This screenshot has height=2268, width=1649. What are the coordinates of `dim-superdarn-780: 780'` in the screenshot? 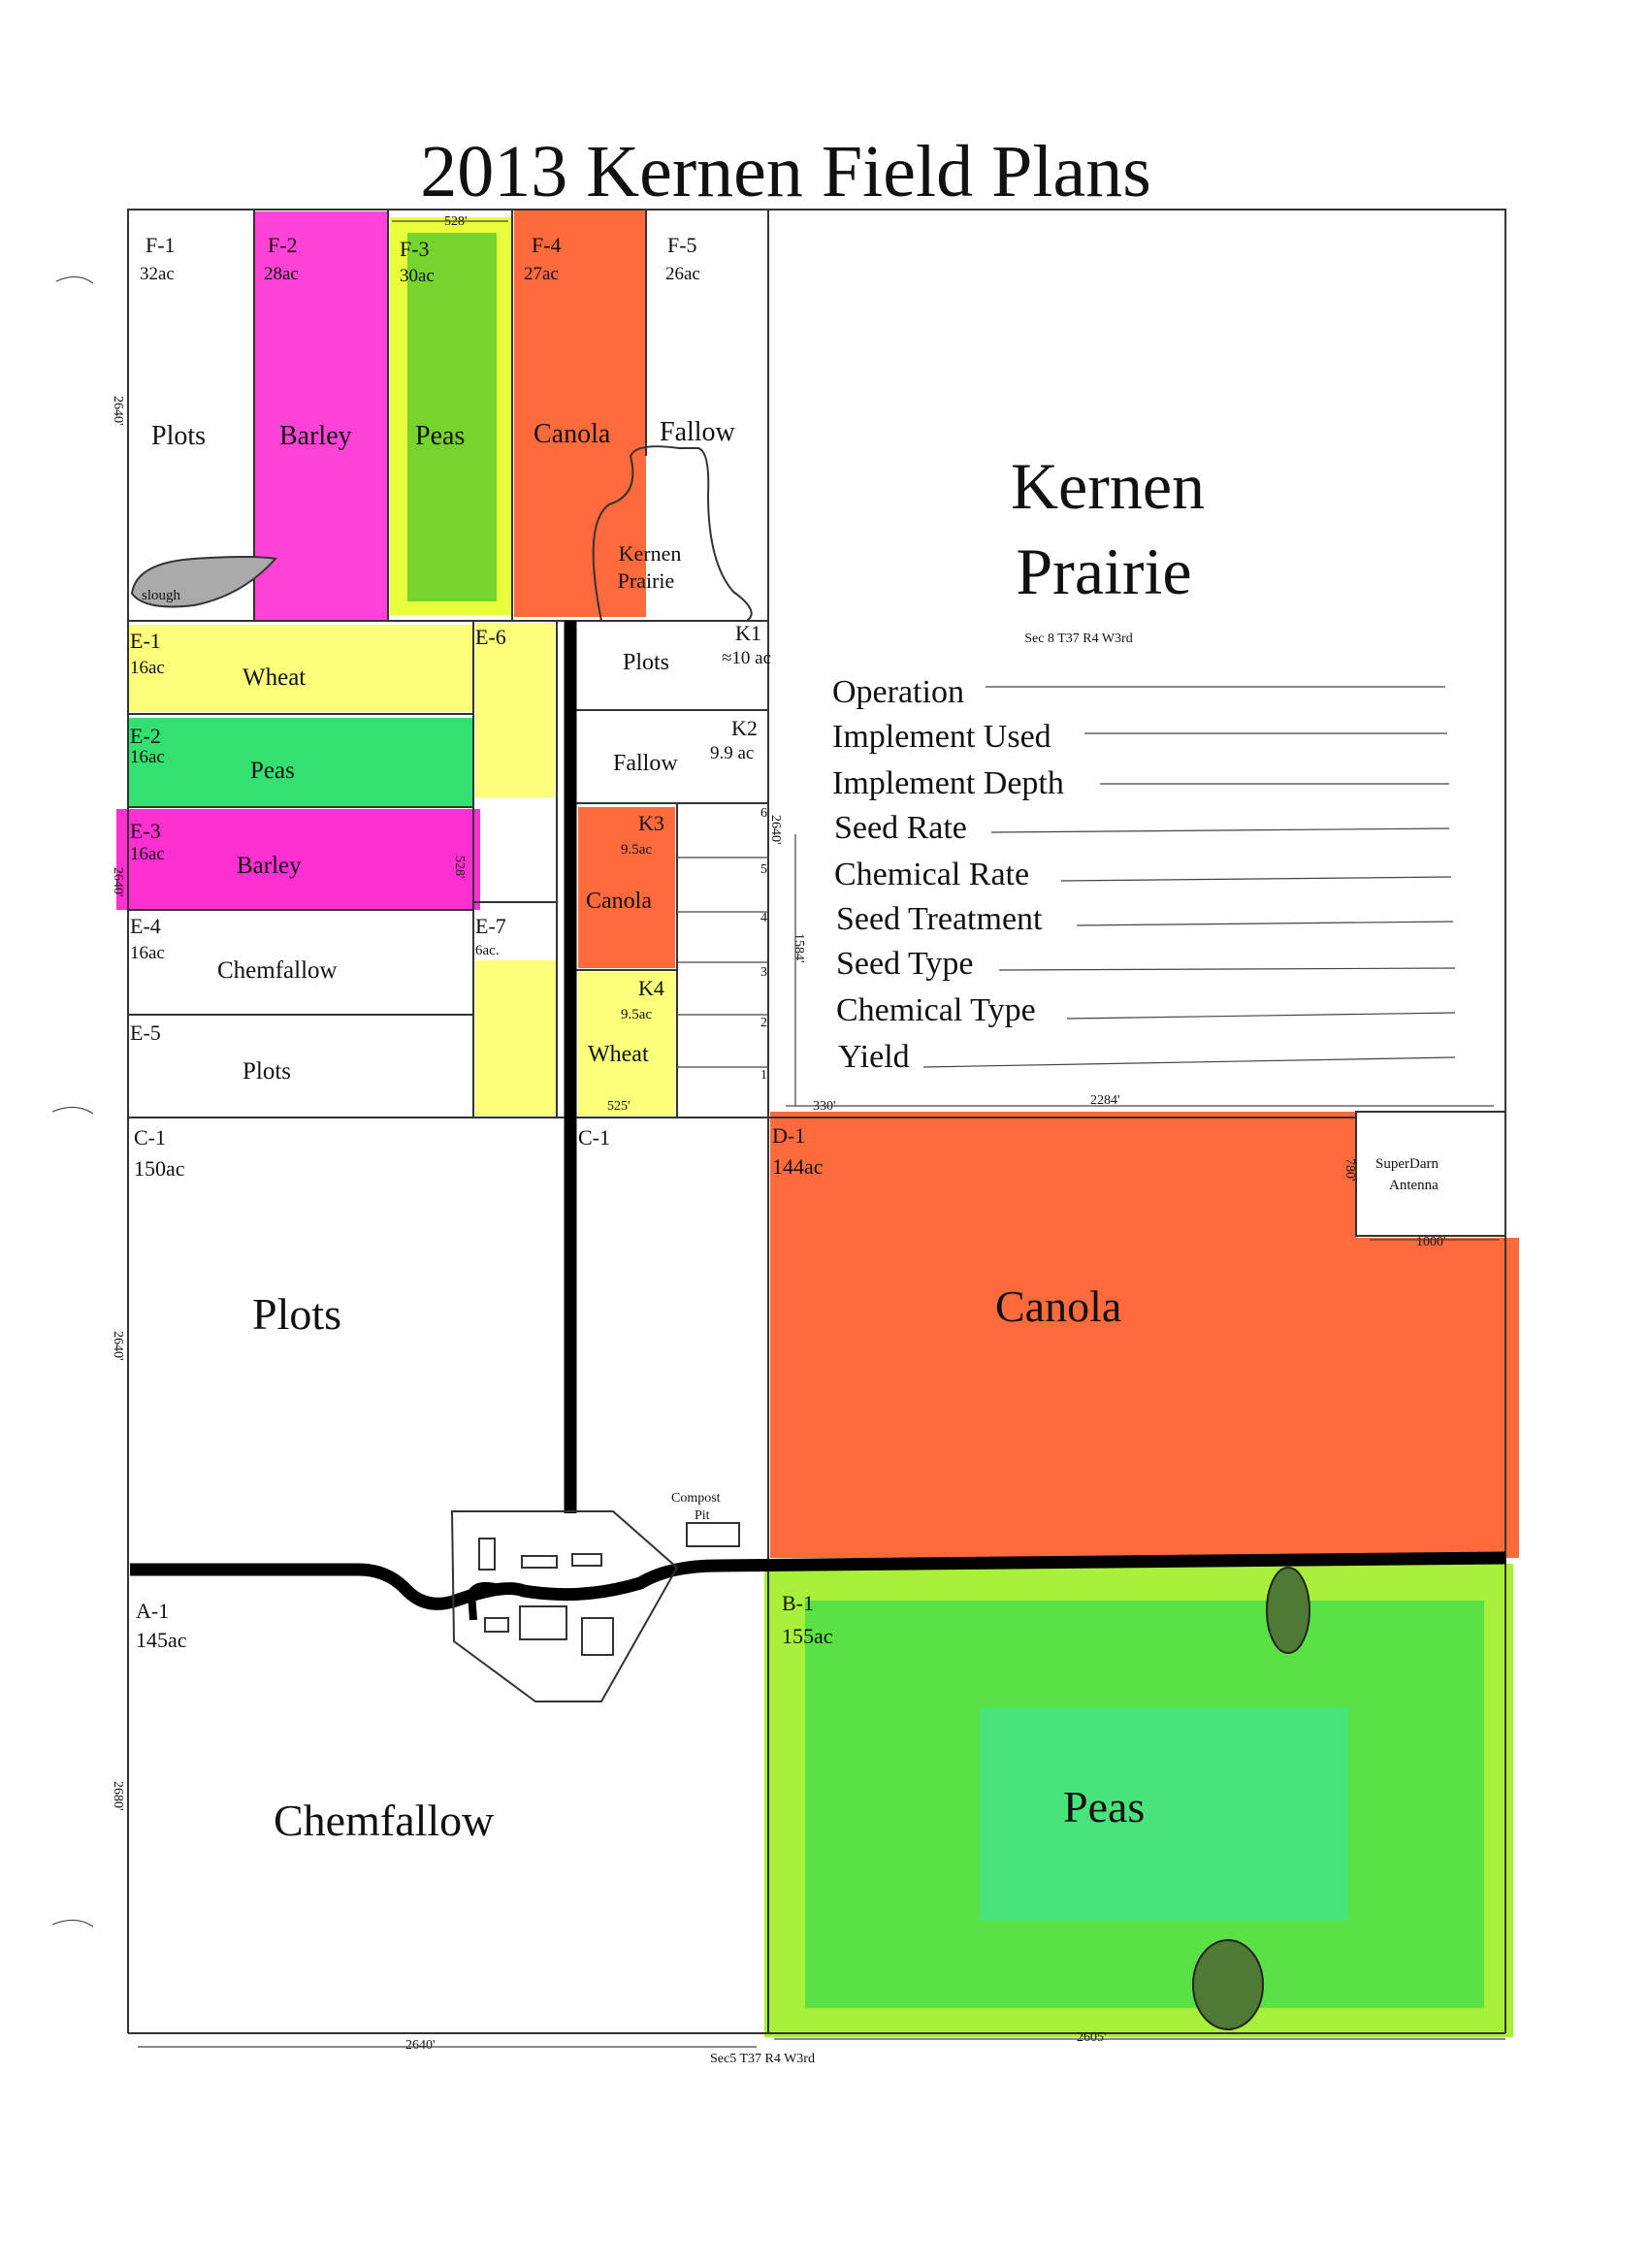 It's located at (1349, 1170).